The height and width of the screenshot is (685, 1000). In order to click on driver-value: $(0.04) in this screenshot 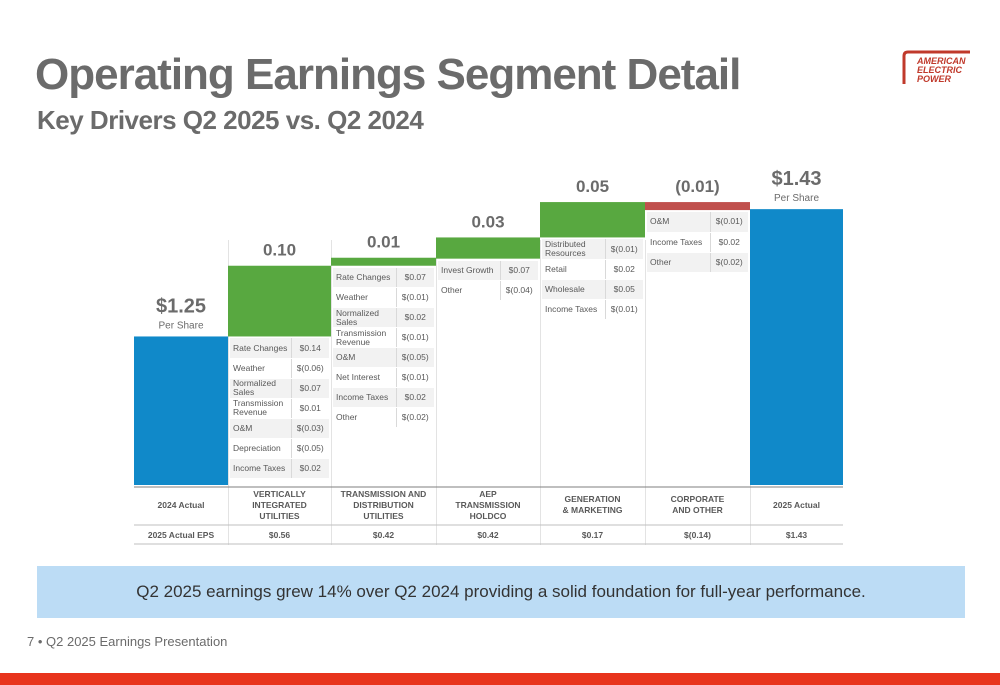, I will do `click(518, 291)`.